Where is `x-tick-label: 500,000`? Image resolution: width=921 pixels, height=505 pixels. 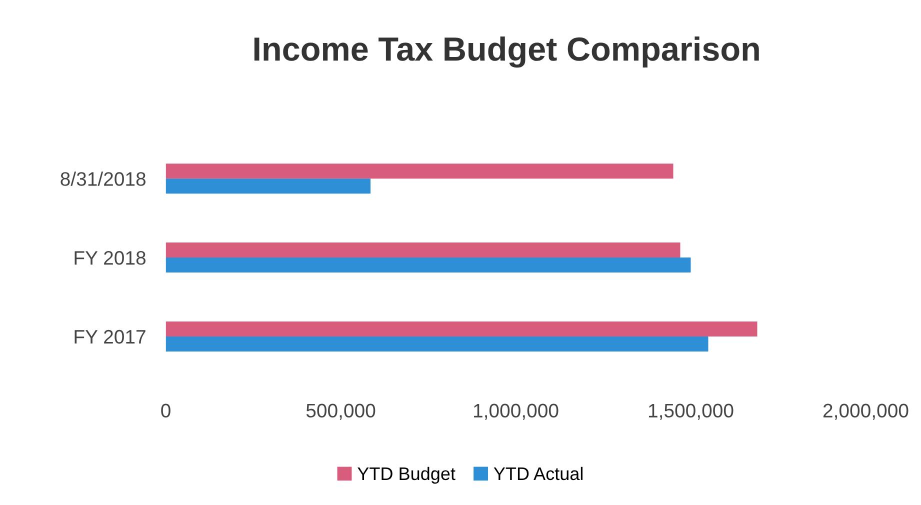
x-tick-label: 500,000 is located at coordinates (341, 412).